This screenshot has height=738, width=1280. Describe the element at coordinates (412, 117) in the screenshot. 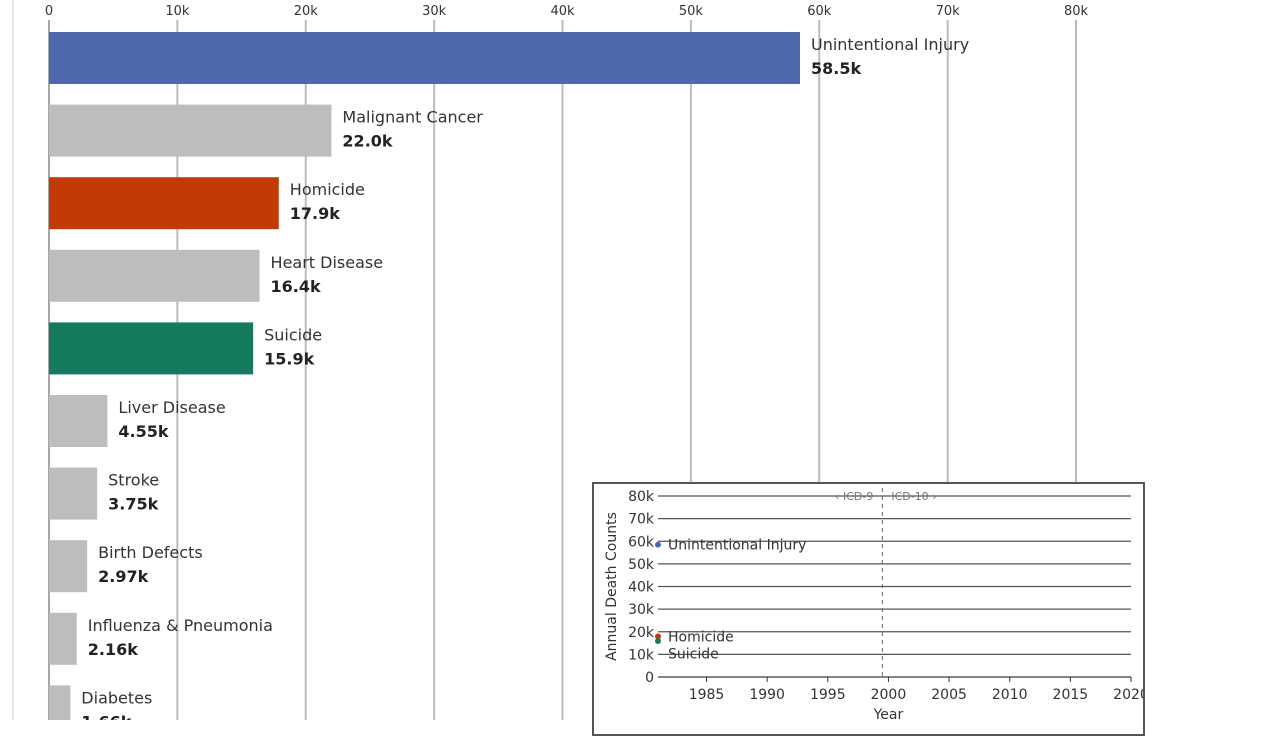

I see `bar-category-label: Malignant Cancer` at that location.